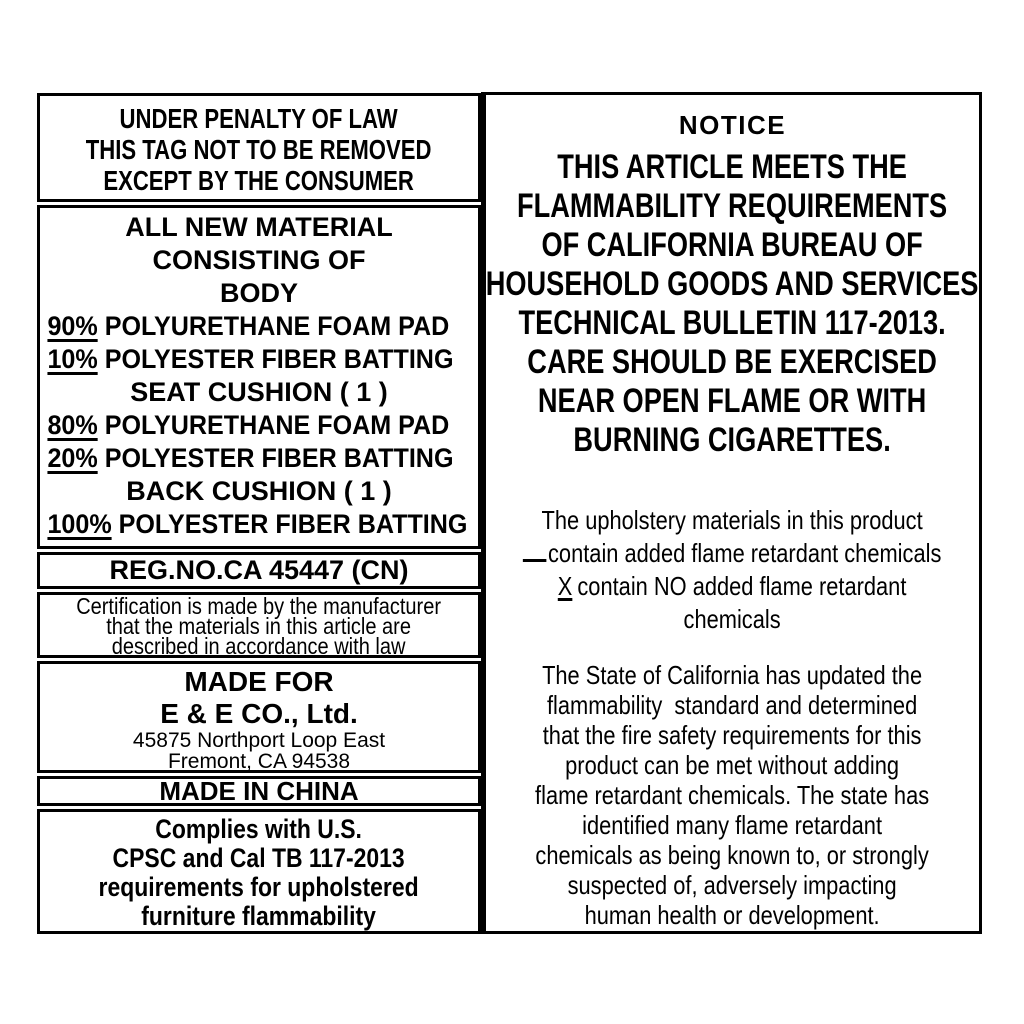  What do you see at coordinates (259, 829) in the screenshot?
I see `compliance-line: Complies with U.S.` at bounding box center [259, 829].